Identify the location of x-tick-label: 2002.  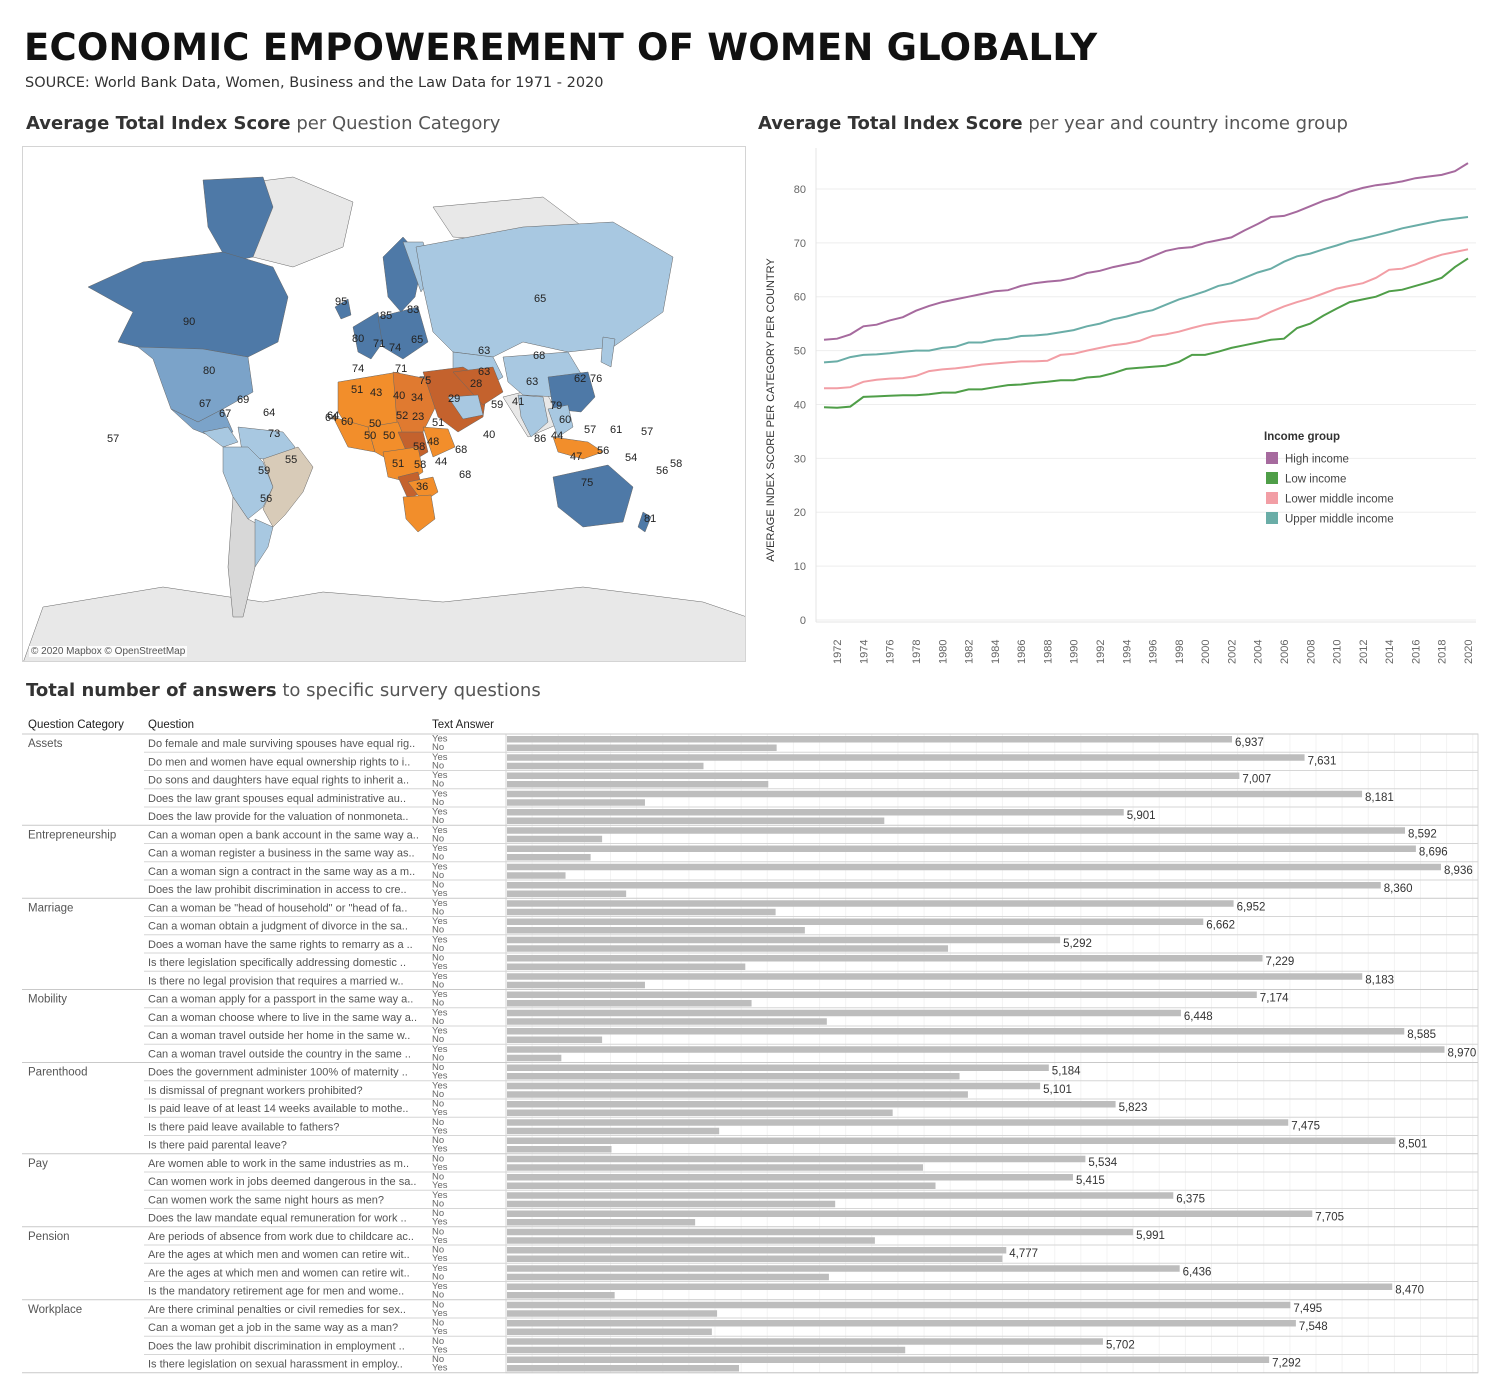
(1232, 652).